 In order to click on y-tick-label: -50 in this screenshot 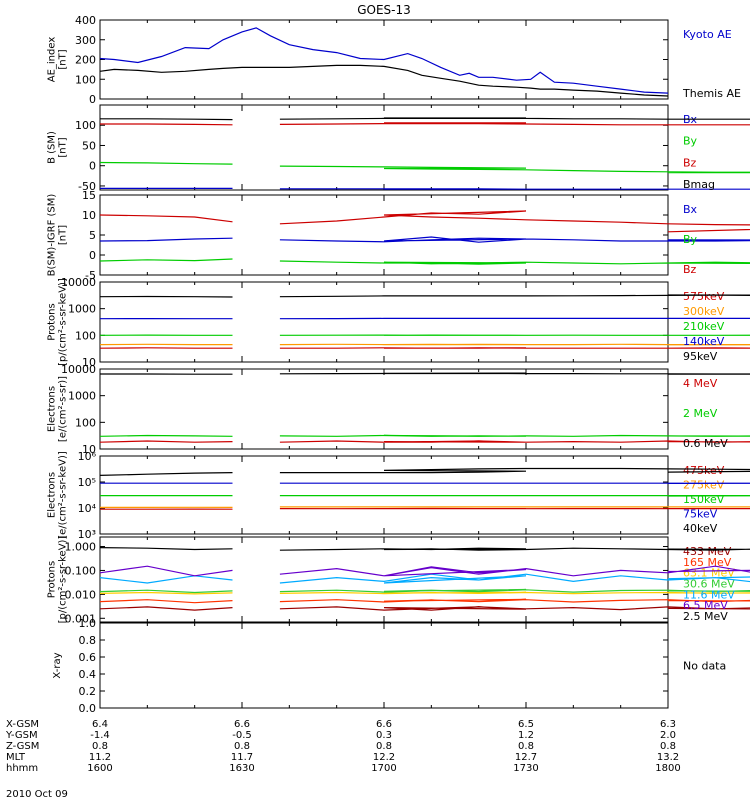, I will do `click(87, 186)`.